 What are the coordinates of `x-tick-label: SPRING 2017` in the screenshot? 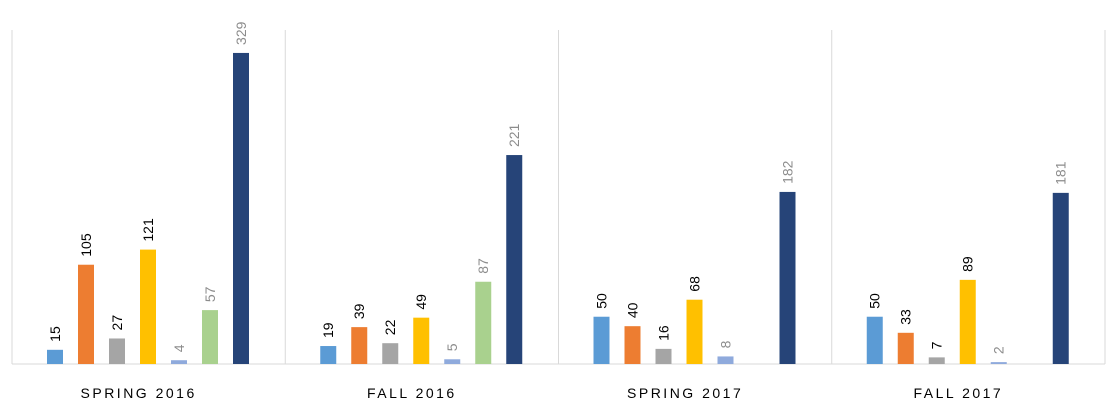 It's located at (685, 393).